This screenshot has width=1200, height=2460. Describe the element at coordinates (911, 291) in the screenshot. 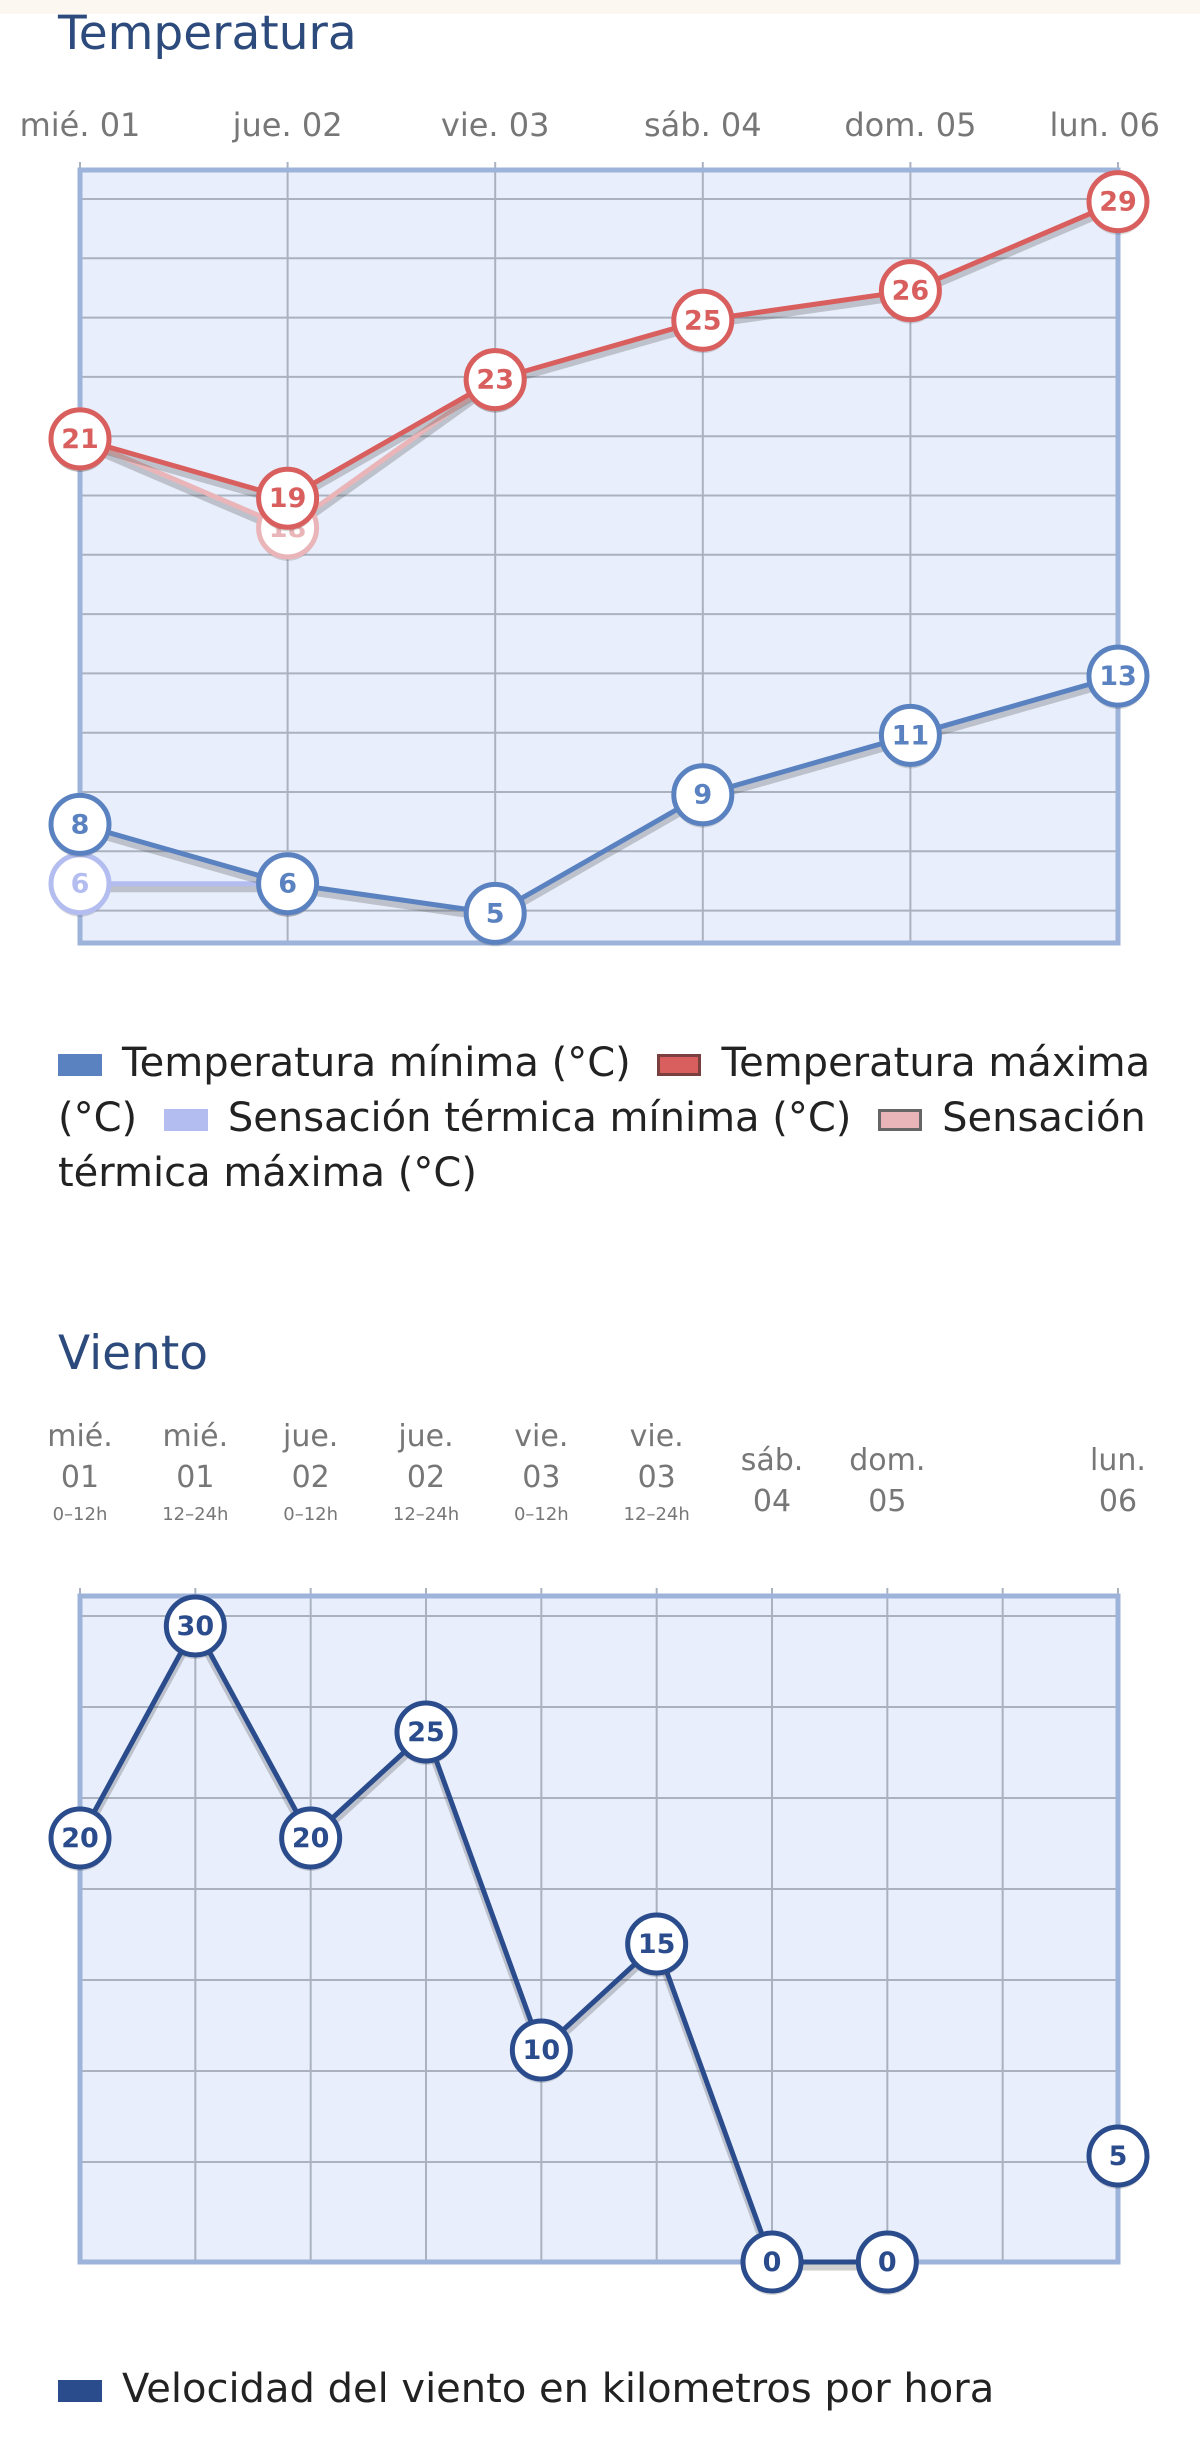

I see `data-label: 26` at that location.